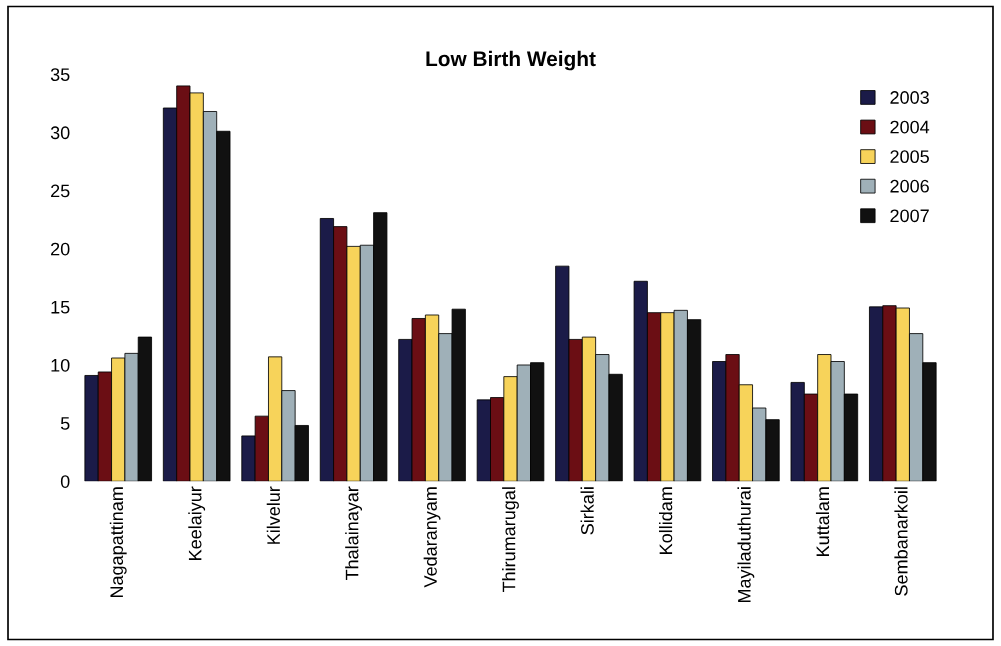  Describe the element at coordinates (60, 133) in the screenshot. I see `y-tick-label: 30` at that location.